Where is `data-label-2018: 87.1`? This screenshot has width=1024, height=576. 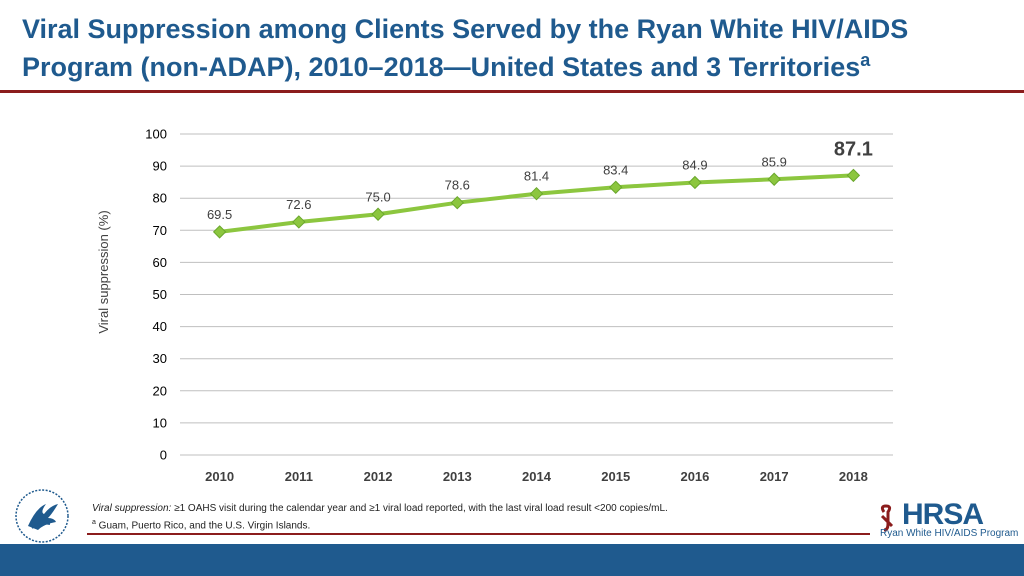
data-label-2018: 87.1 is located at coordinates (853, 149).